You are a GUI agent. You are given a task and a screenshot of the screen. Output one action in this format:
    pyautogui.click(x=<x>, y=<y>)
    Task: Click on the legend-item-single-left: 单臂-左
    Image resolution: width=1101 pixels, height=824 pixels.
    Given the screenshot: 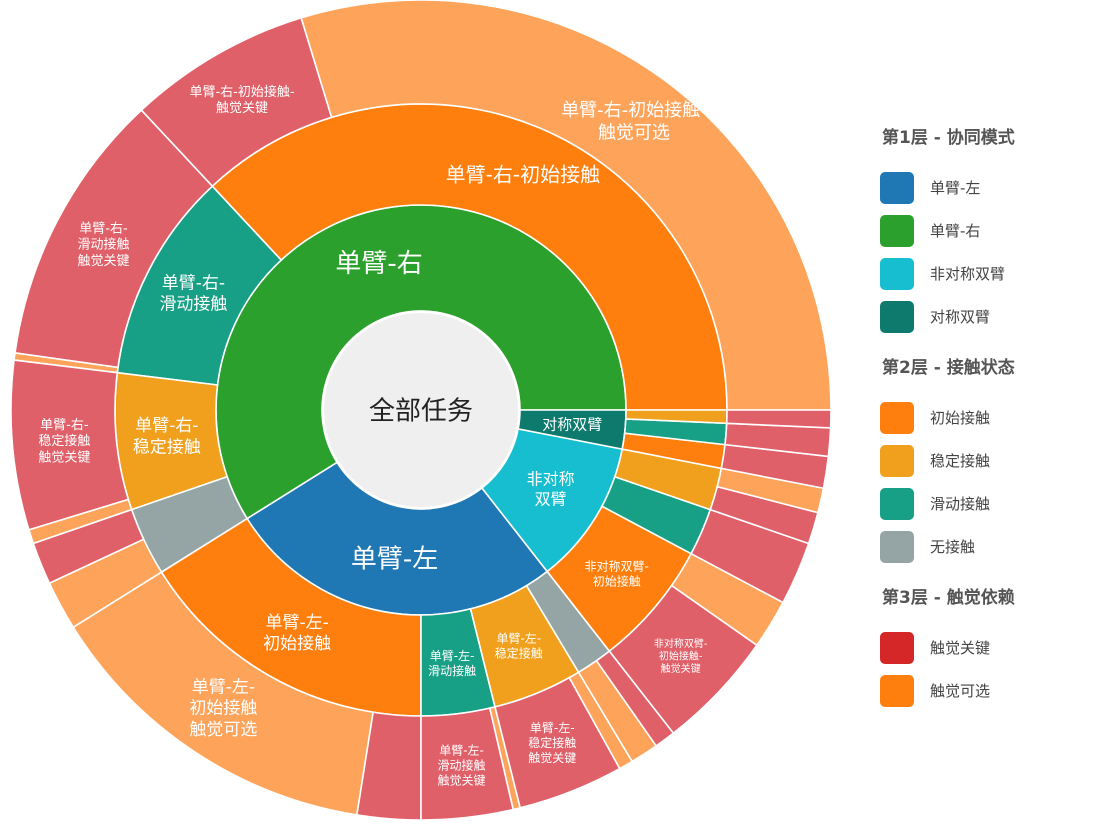 What is the action you would take?
    pyautogui.click(x=985, y=187)
    